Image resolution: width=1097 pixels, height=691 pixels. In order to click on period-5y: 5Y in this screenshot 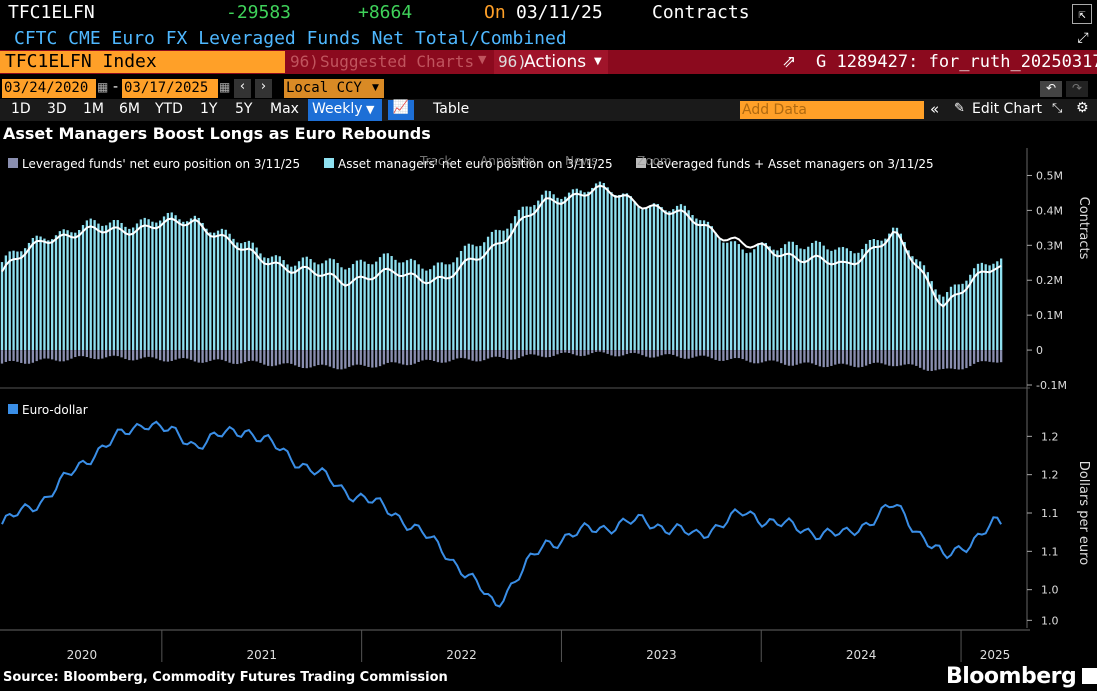, I will do `click(244, 109)`.